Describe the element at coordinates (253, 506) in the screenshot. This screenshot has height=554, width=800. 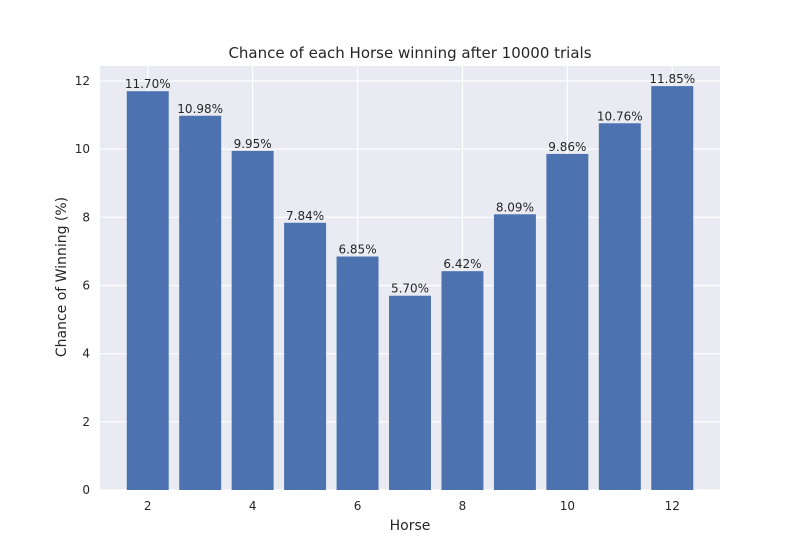
I see `x-tick-label: 4` at that location.